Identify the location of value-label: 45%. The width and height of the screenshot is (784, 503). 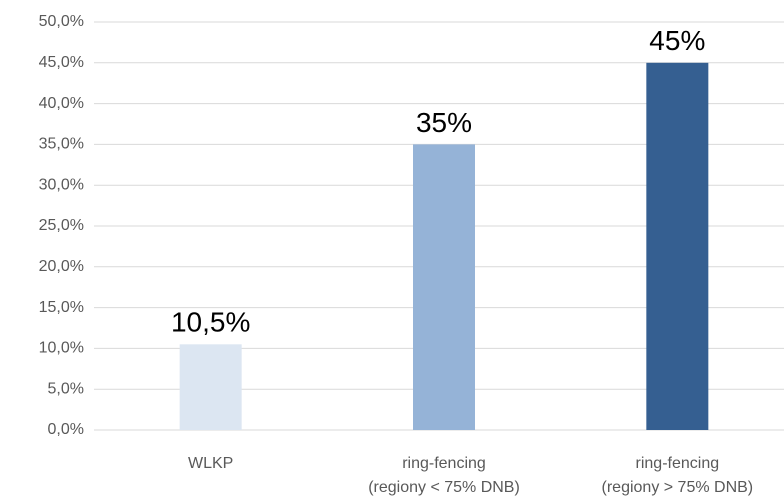
(677, 40).